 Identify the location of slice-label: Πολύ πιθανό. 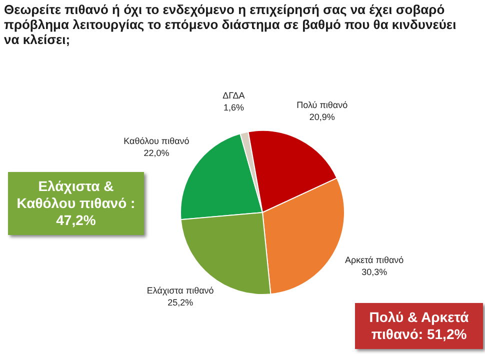
(322, 105).